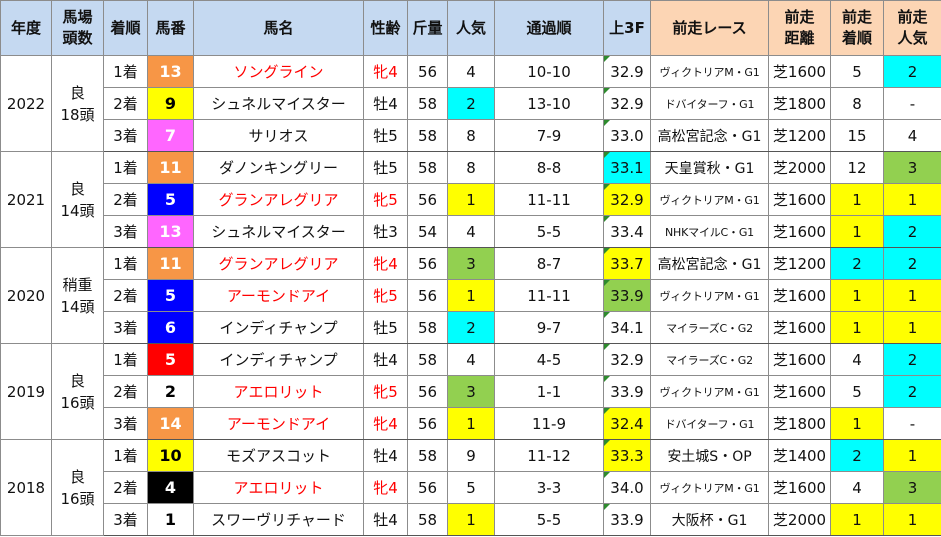  What do you see at coordinates (549, 103) in the screenshot?
I see `passing-cell: 13-10` at bounding box center [549, 103].